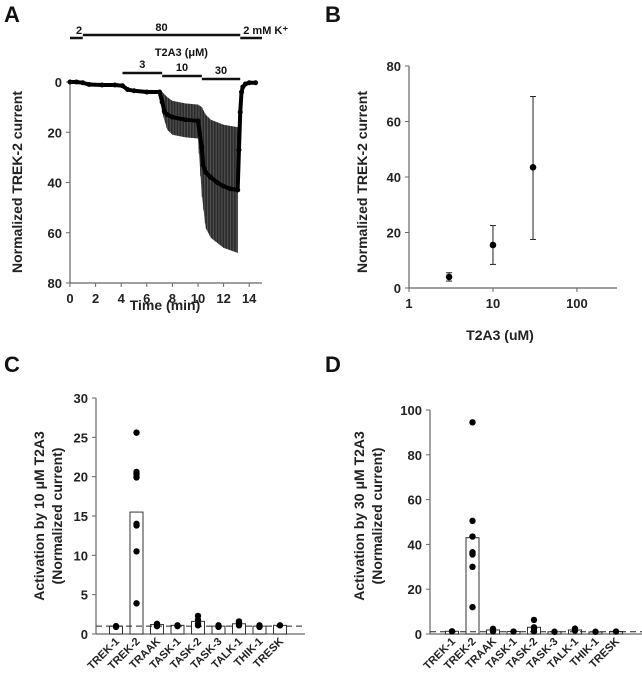 Image resolution: width=642 pixels, height=677 pixels. Describe the element at coordinates (265, 31) in the screenshot. I see `a-k-protocol-label: 2 mM K⁺` at that location.